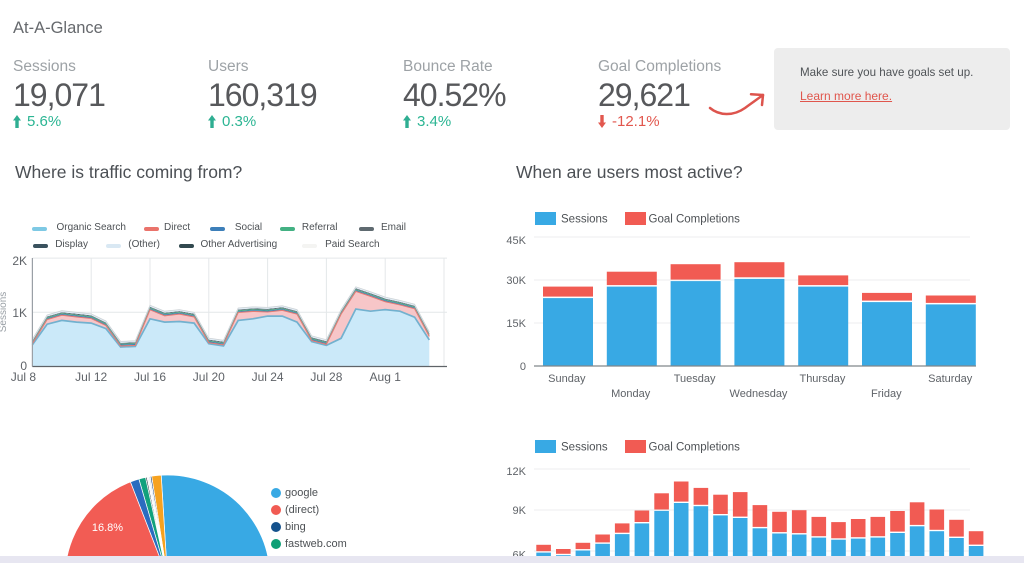 Image resolution: width=1024 pixels, height=563 pixels. What do you see at coordinates (516, 281) in the screenshot?
I see `svg-text: 30K` at bounding box center [516, 281].